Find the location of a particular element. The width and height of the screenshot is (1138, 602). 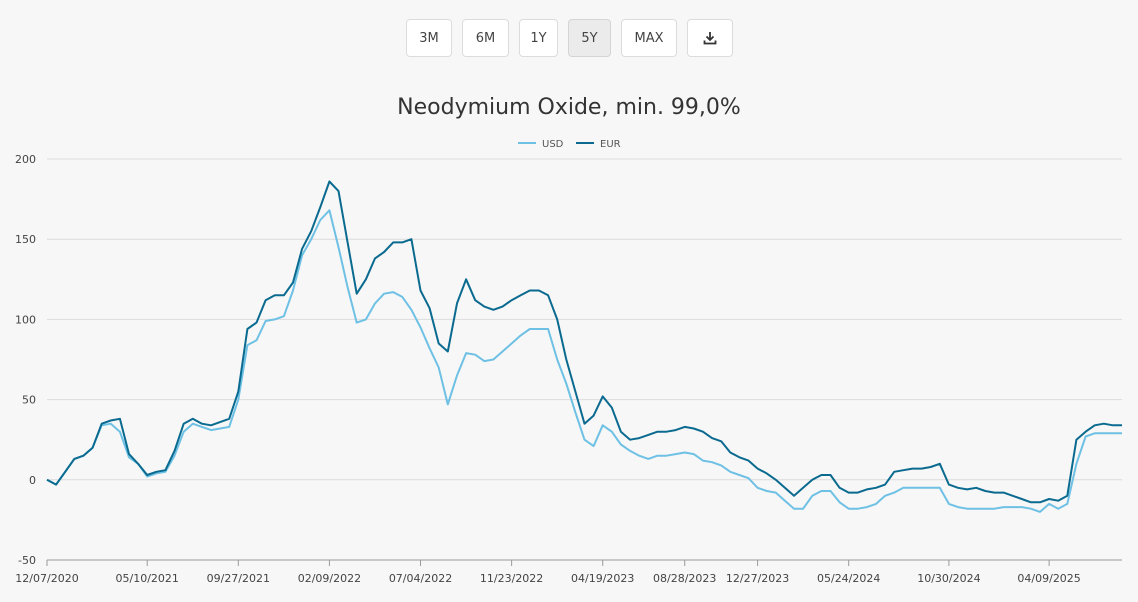

range-toolbar: 3M 6M 1Y 5Y MAX is located at coordinates (569, 39).